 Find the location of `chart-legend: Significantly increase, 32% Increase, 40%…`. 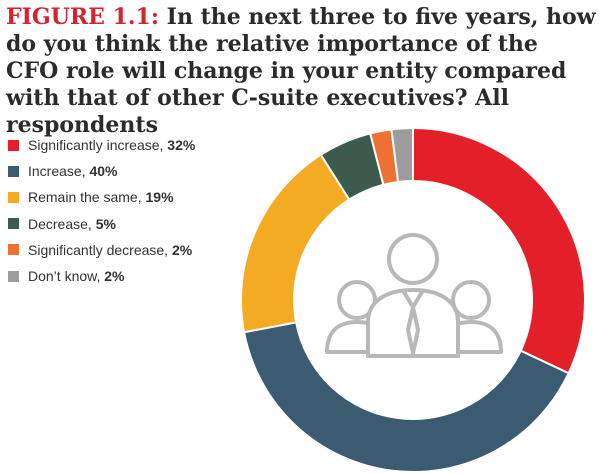

chart-legend: Significantly increase, 32% Increase, 40%… is located at coordinates (128, 210).